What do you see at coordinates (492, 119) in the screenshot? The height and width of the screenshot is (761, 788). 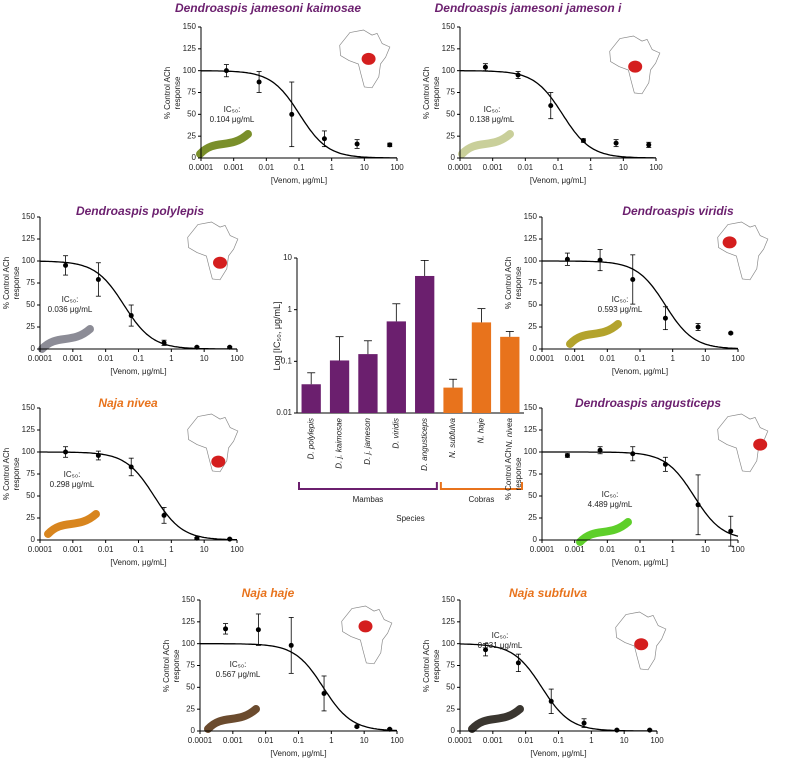 I see `annotation: 0.138 μg/mL` at bounding box center [492, 119].